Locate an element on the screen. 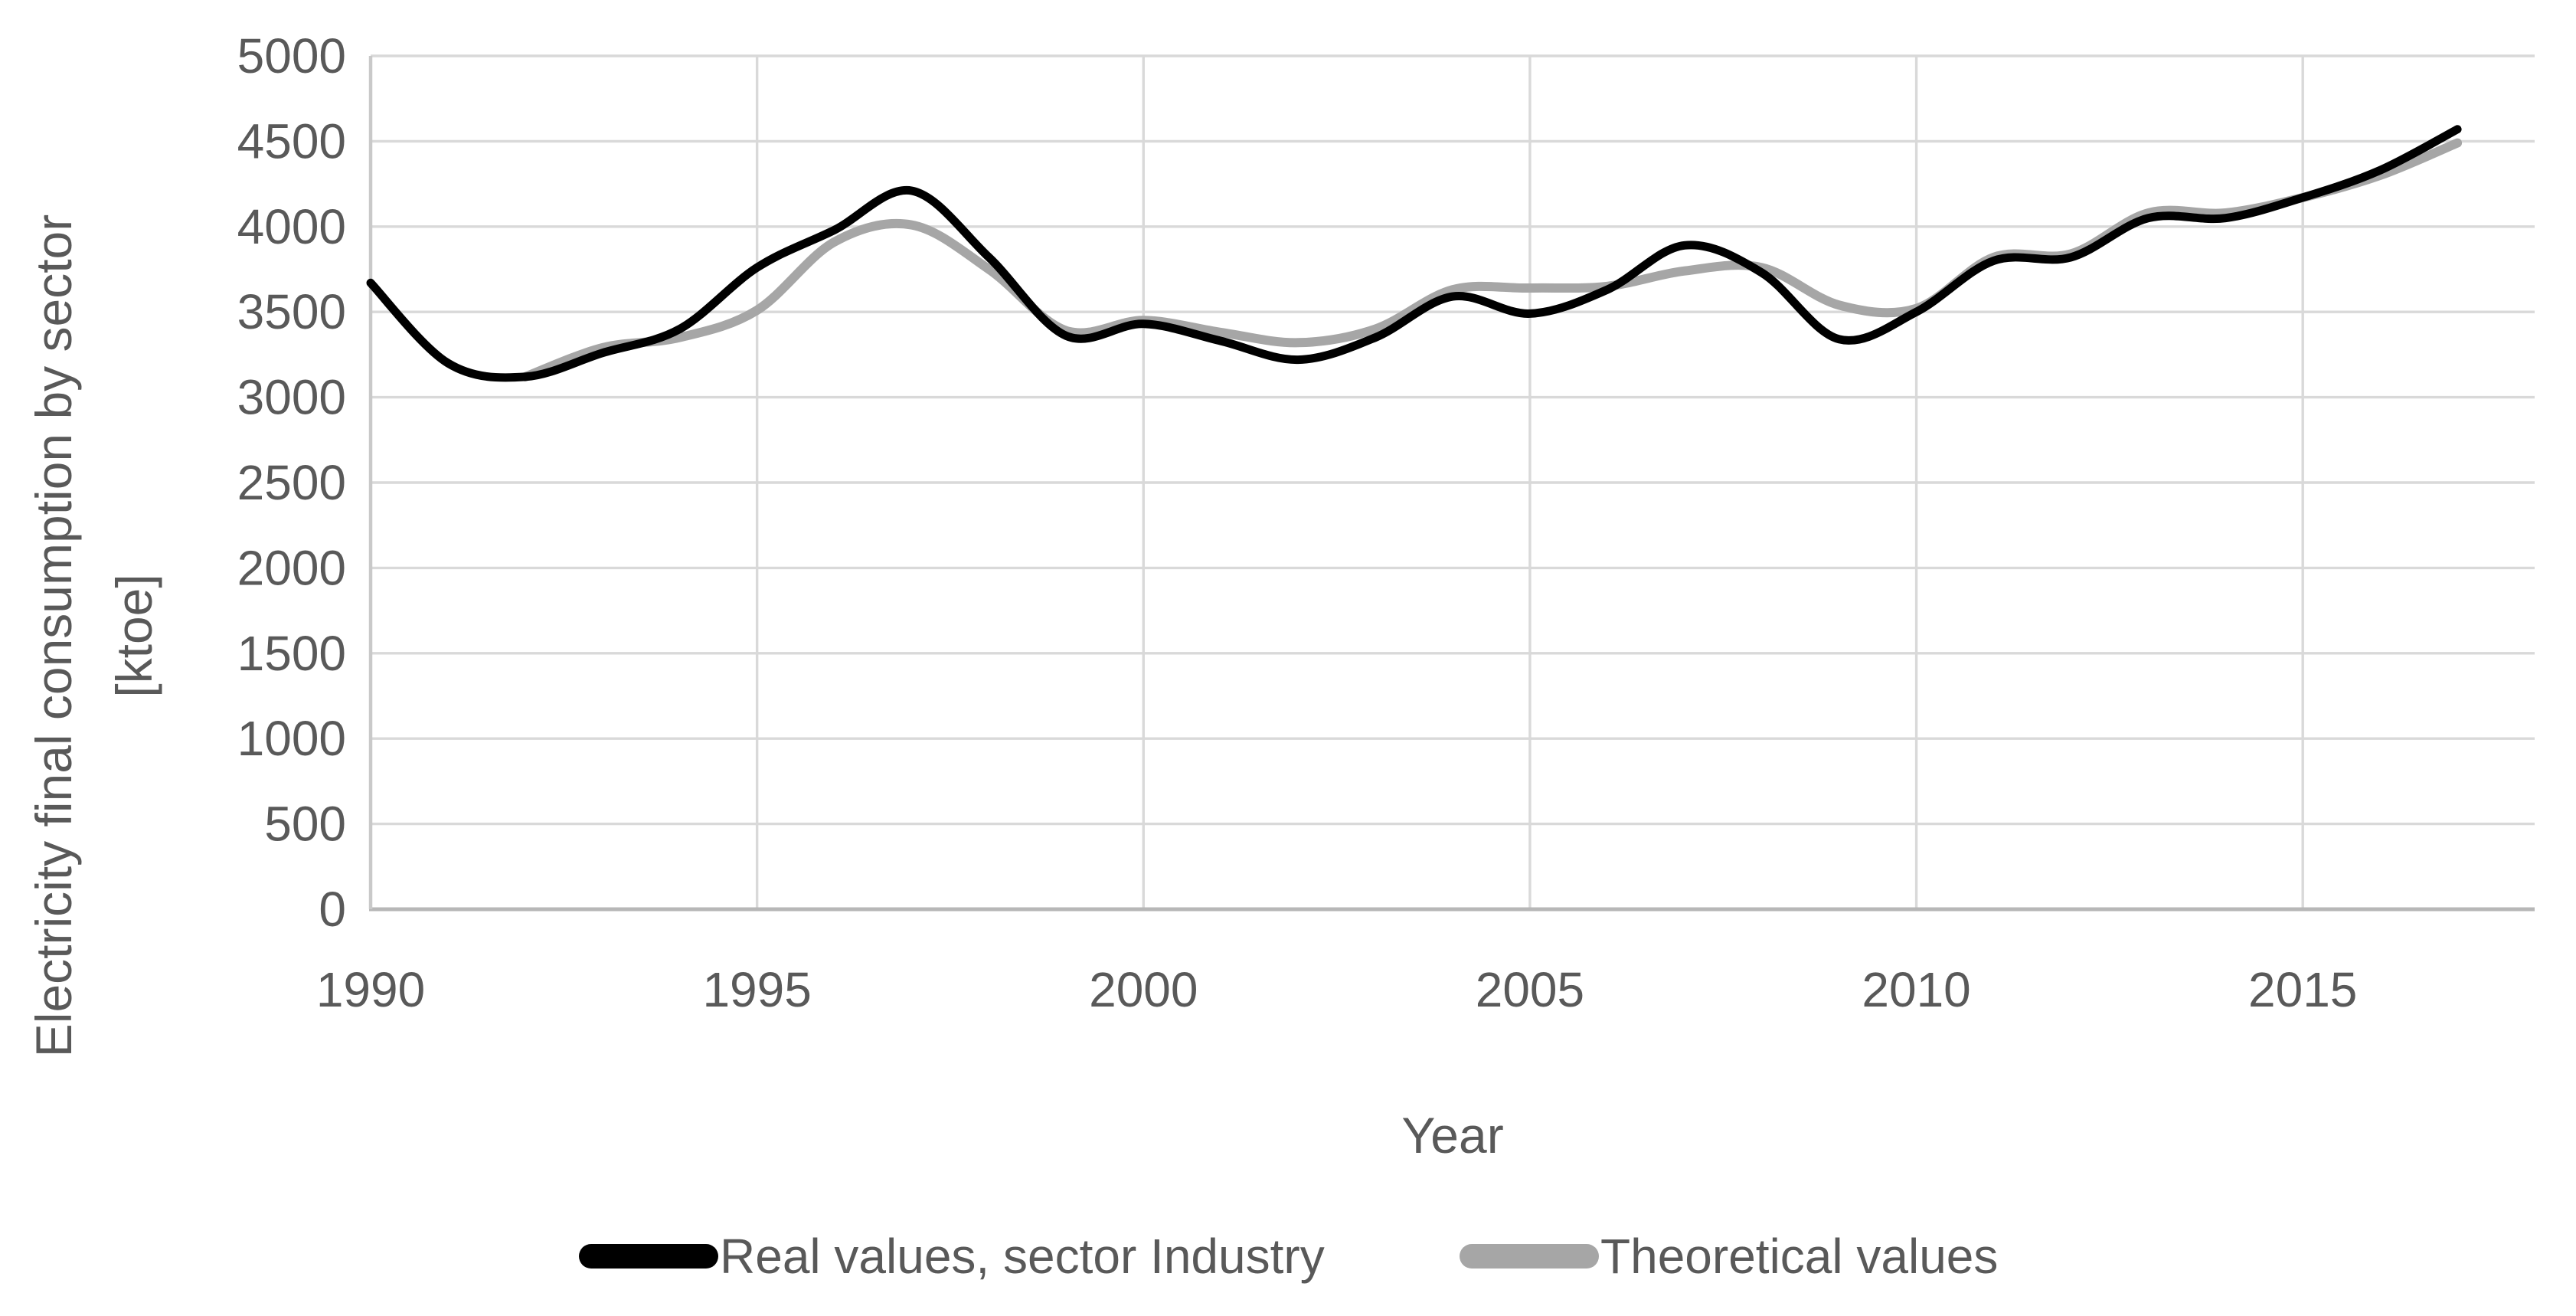 The image size is (2576, 1316). y-tick-label: 1000 is located at coordinates (291, 738).